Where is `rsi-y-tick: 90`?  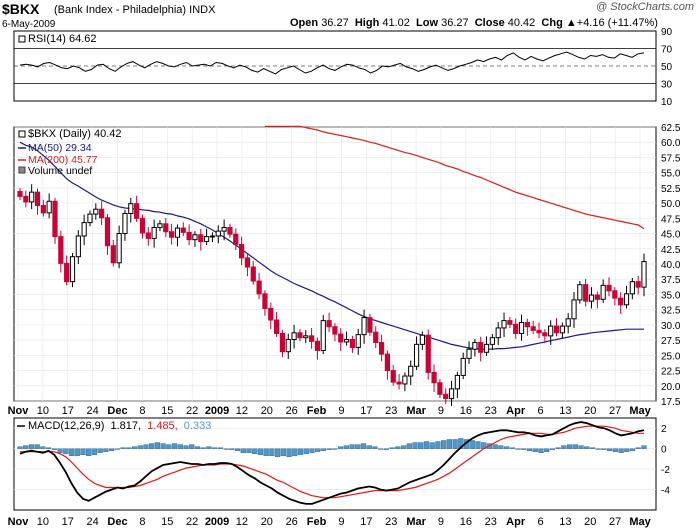
rsi-y-tick: 90 is located at coordinates (667, 32).